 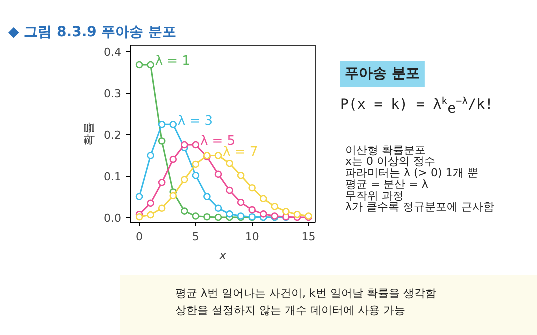 What do you see at coordinates (113, 219) in the screenshot?
I see `y-tick-label: 0.0` at bounding box center [113, 219].